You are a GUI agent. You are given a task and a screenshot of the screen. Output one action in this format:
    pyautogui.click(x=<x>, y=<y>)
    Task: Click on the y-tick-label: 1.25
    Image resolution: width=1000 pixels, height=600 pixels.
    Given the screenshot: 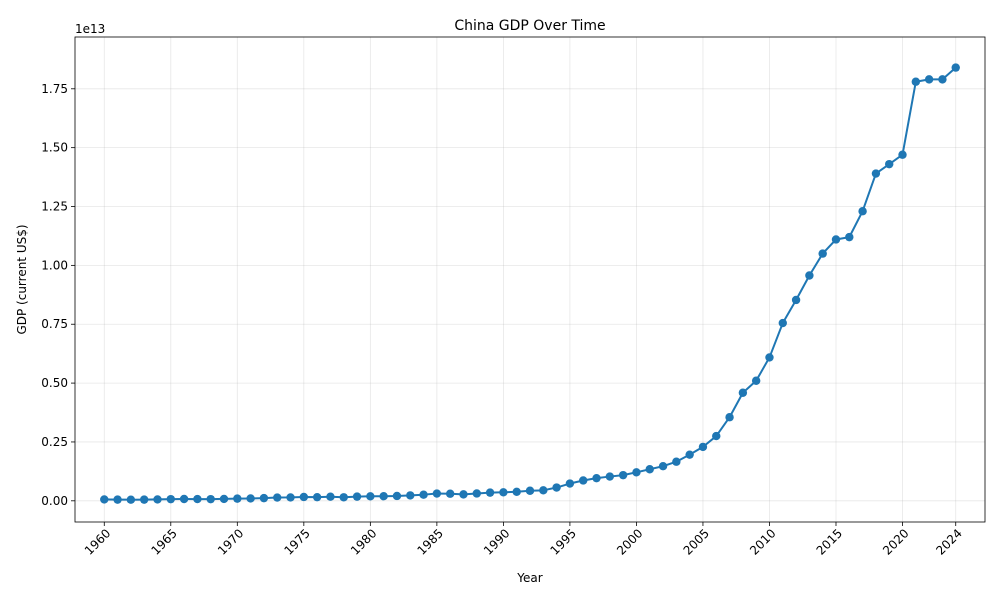 What is the action you would take?
    pyautogui.click(x=54, y=207)
    